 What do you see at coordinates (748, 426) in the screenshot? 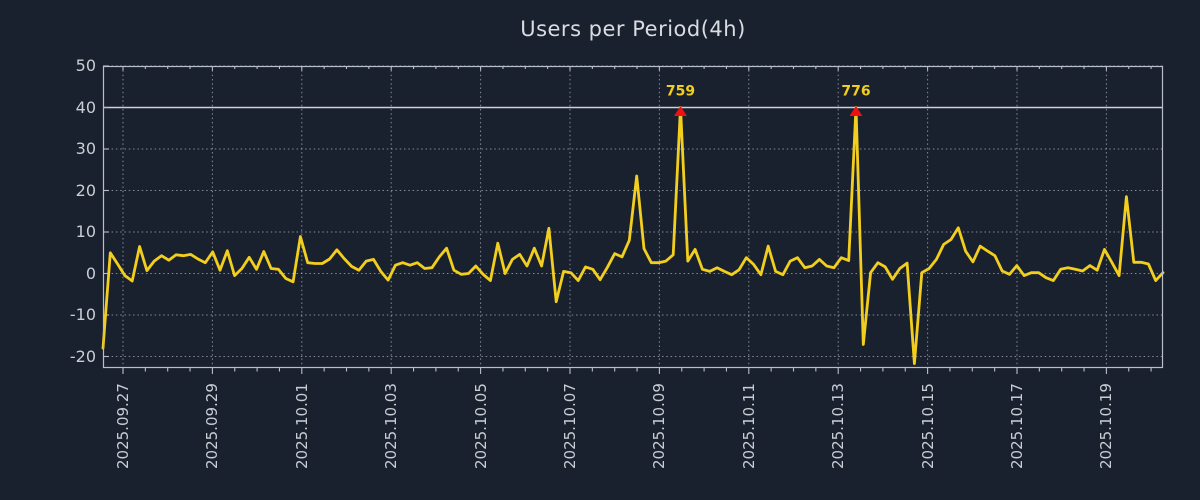
I see `x-tick-label: 2025.10.11` at bounding box center [748, 426].